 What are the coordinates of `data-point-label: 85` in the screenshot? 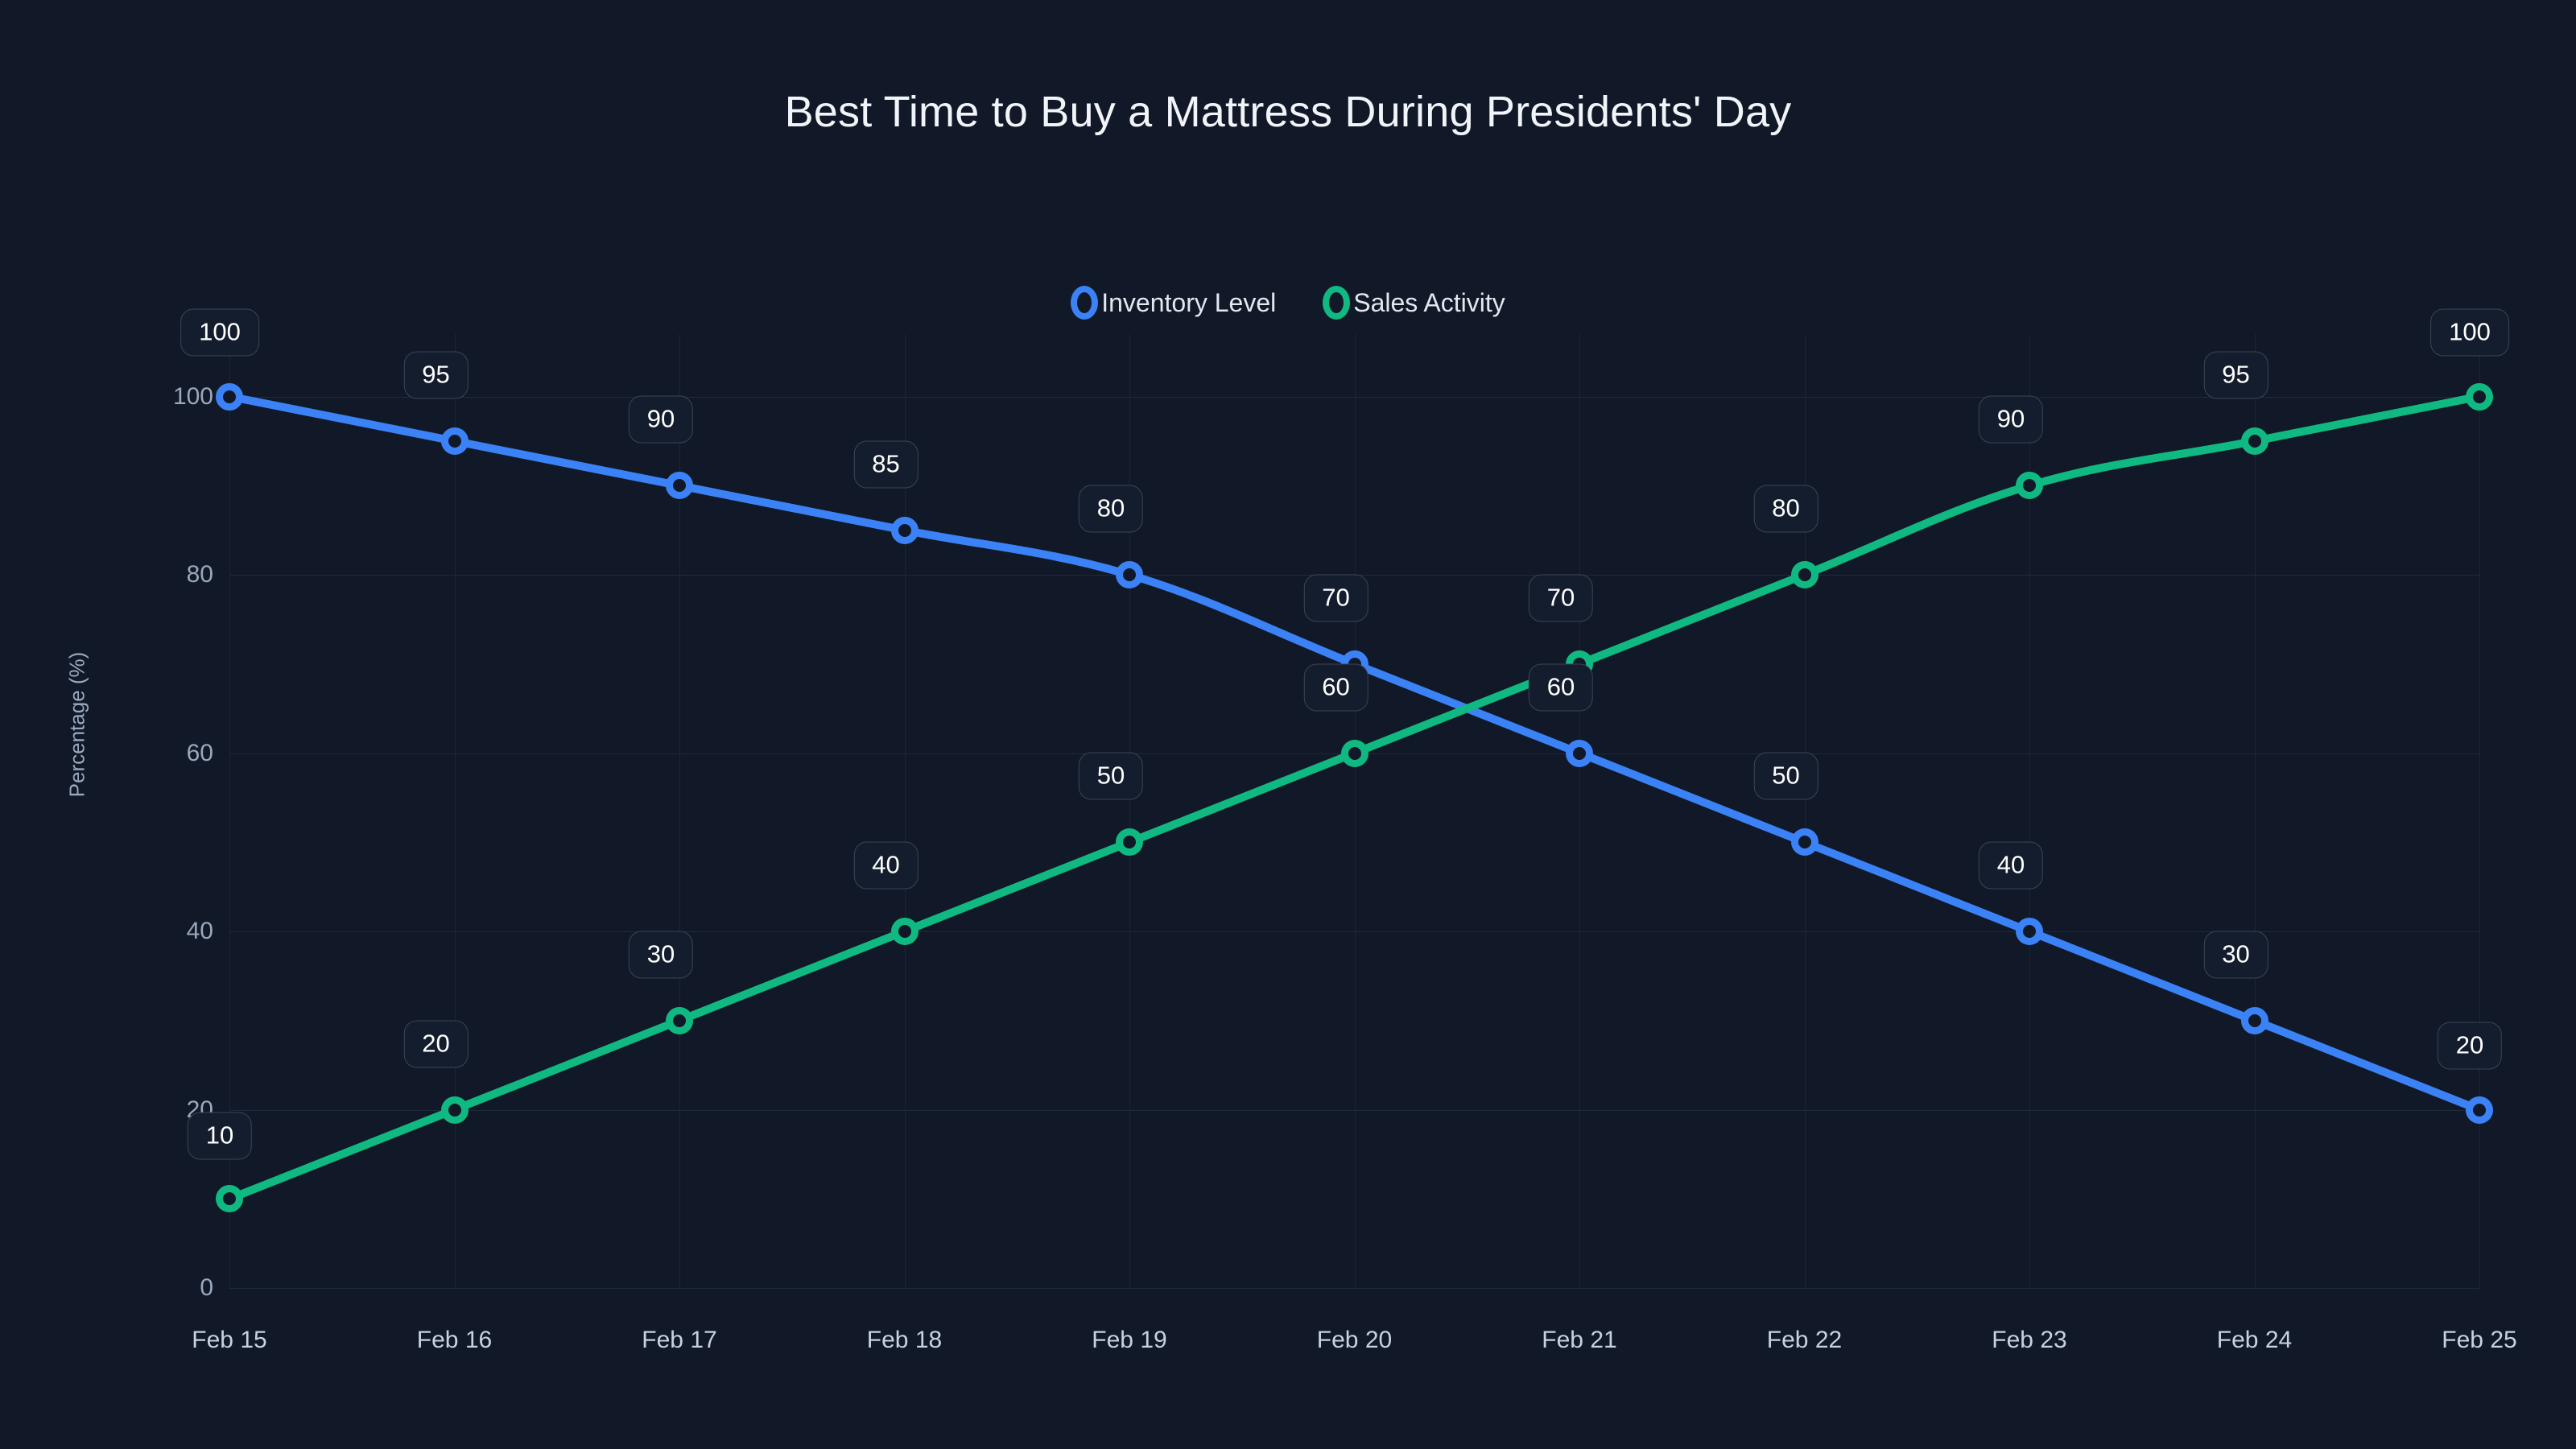 It's located at (886, 464).